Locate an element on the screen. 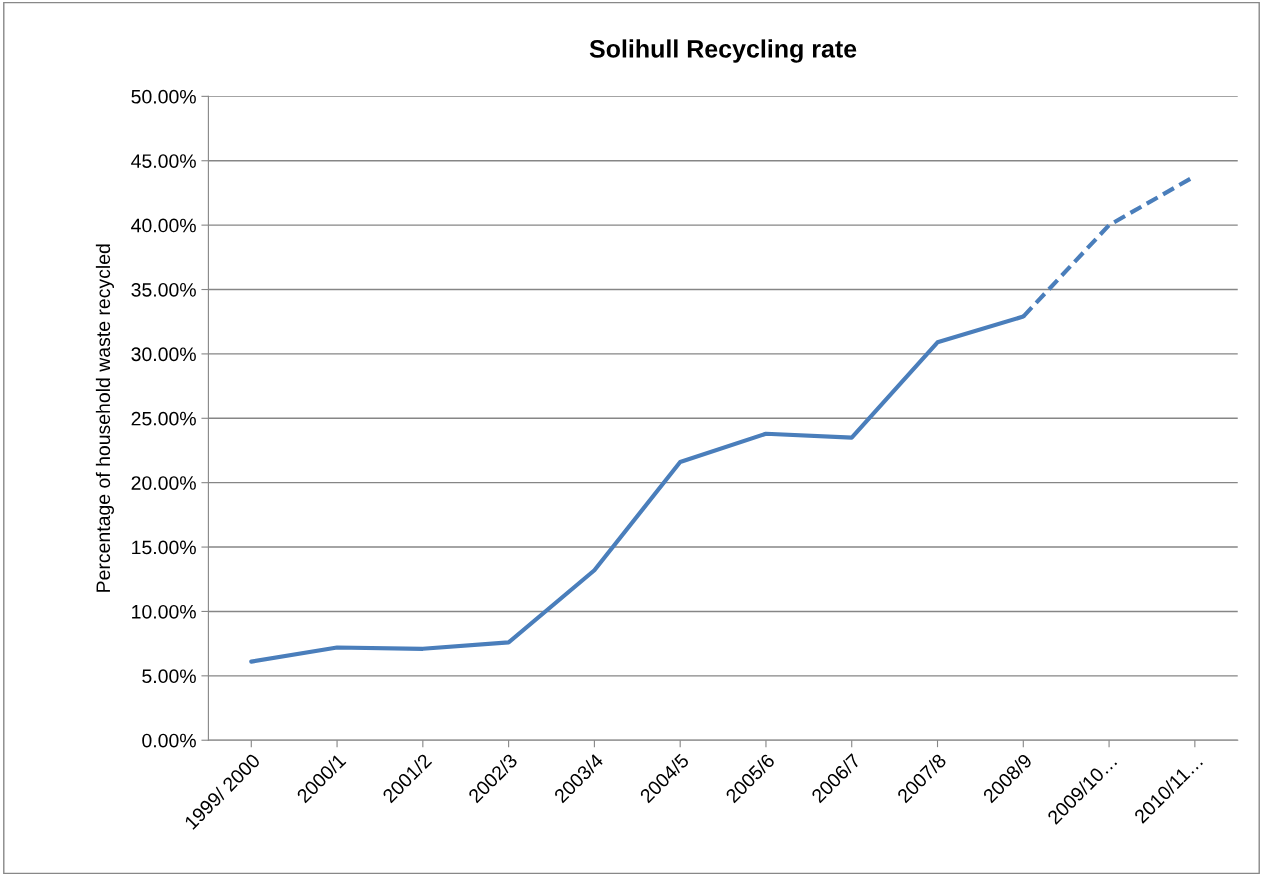 Image resolution: width=1263 pixels, height=876 pixels. y-axis-title: Percentage of household waste recycled is located at coordinates (104, 418).